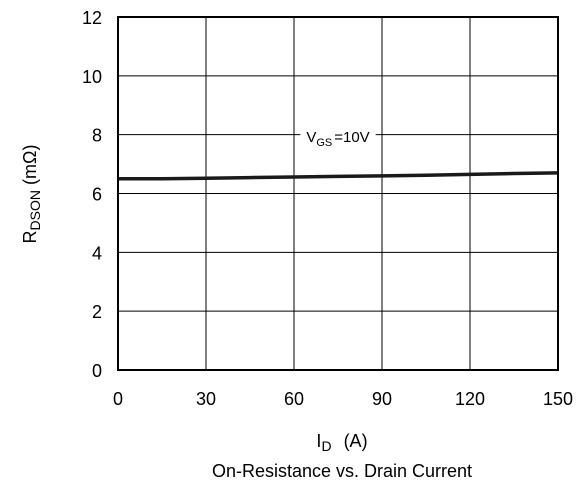  Describe the element at coordinates (97, 371) in the screenshot. I see `y-tick-label-0: 0` at that location.